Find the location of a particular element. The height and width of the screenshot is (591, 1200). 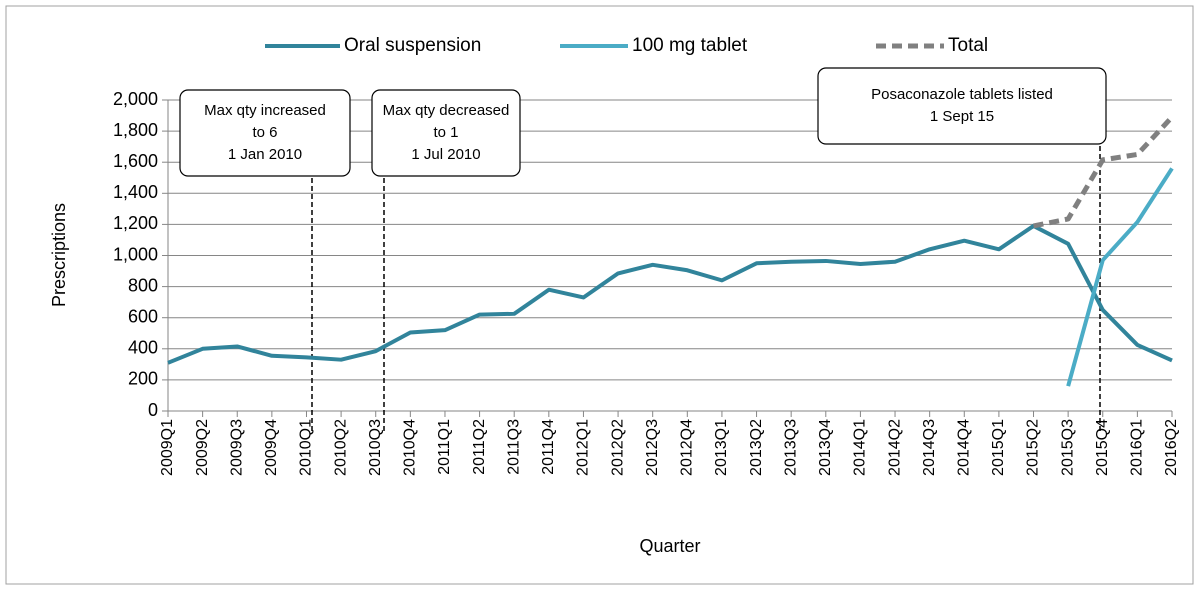

y-tick-label: 200 is located at coordinates (143, 379).